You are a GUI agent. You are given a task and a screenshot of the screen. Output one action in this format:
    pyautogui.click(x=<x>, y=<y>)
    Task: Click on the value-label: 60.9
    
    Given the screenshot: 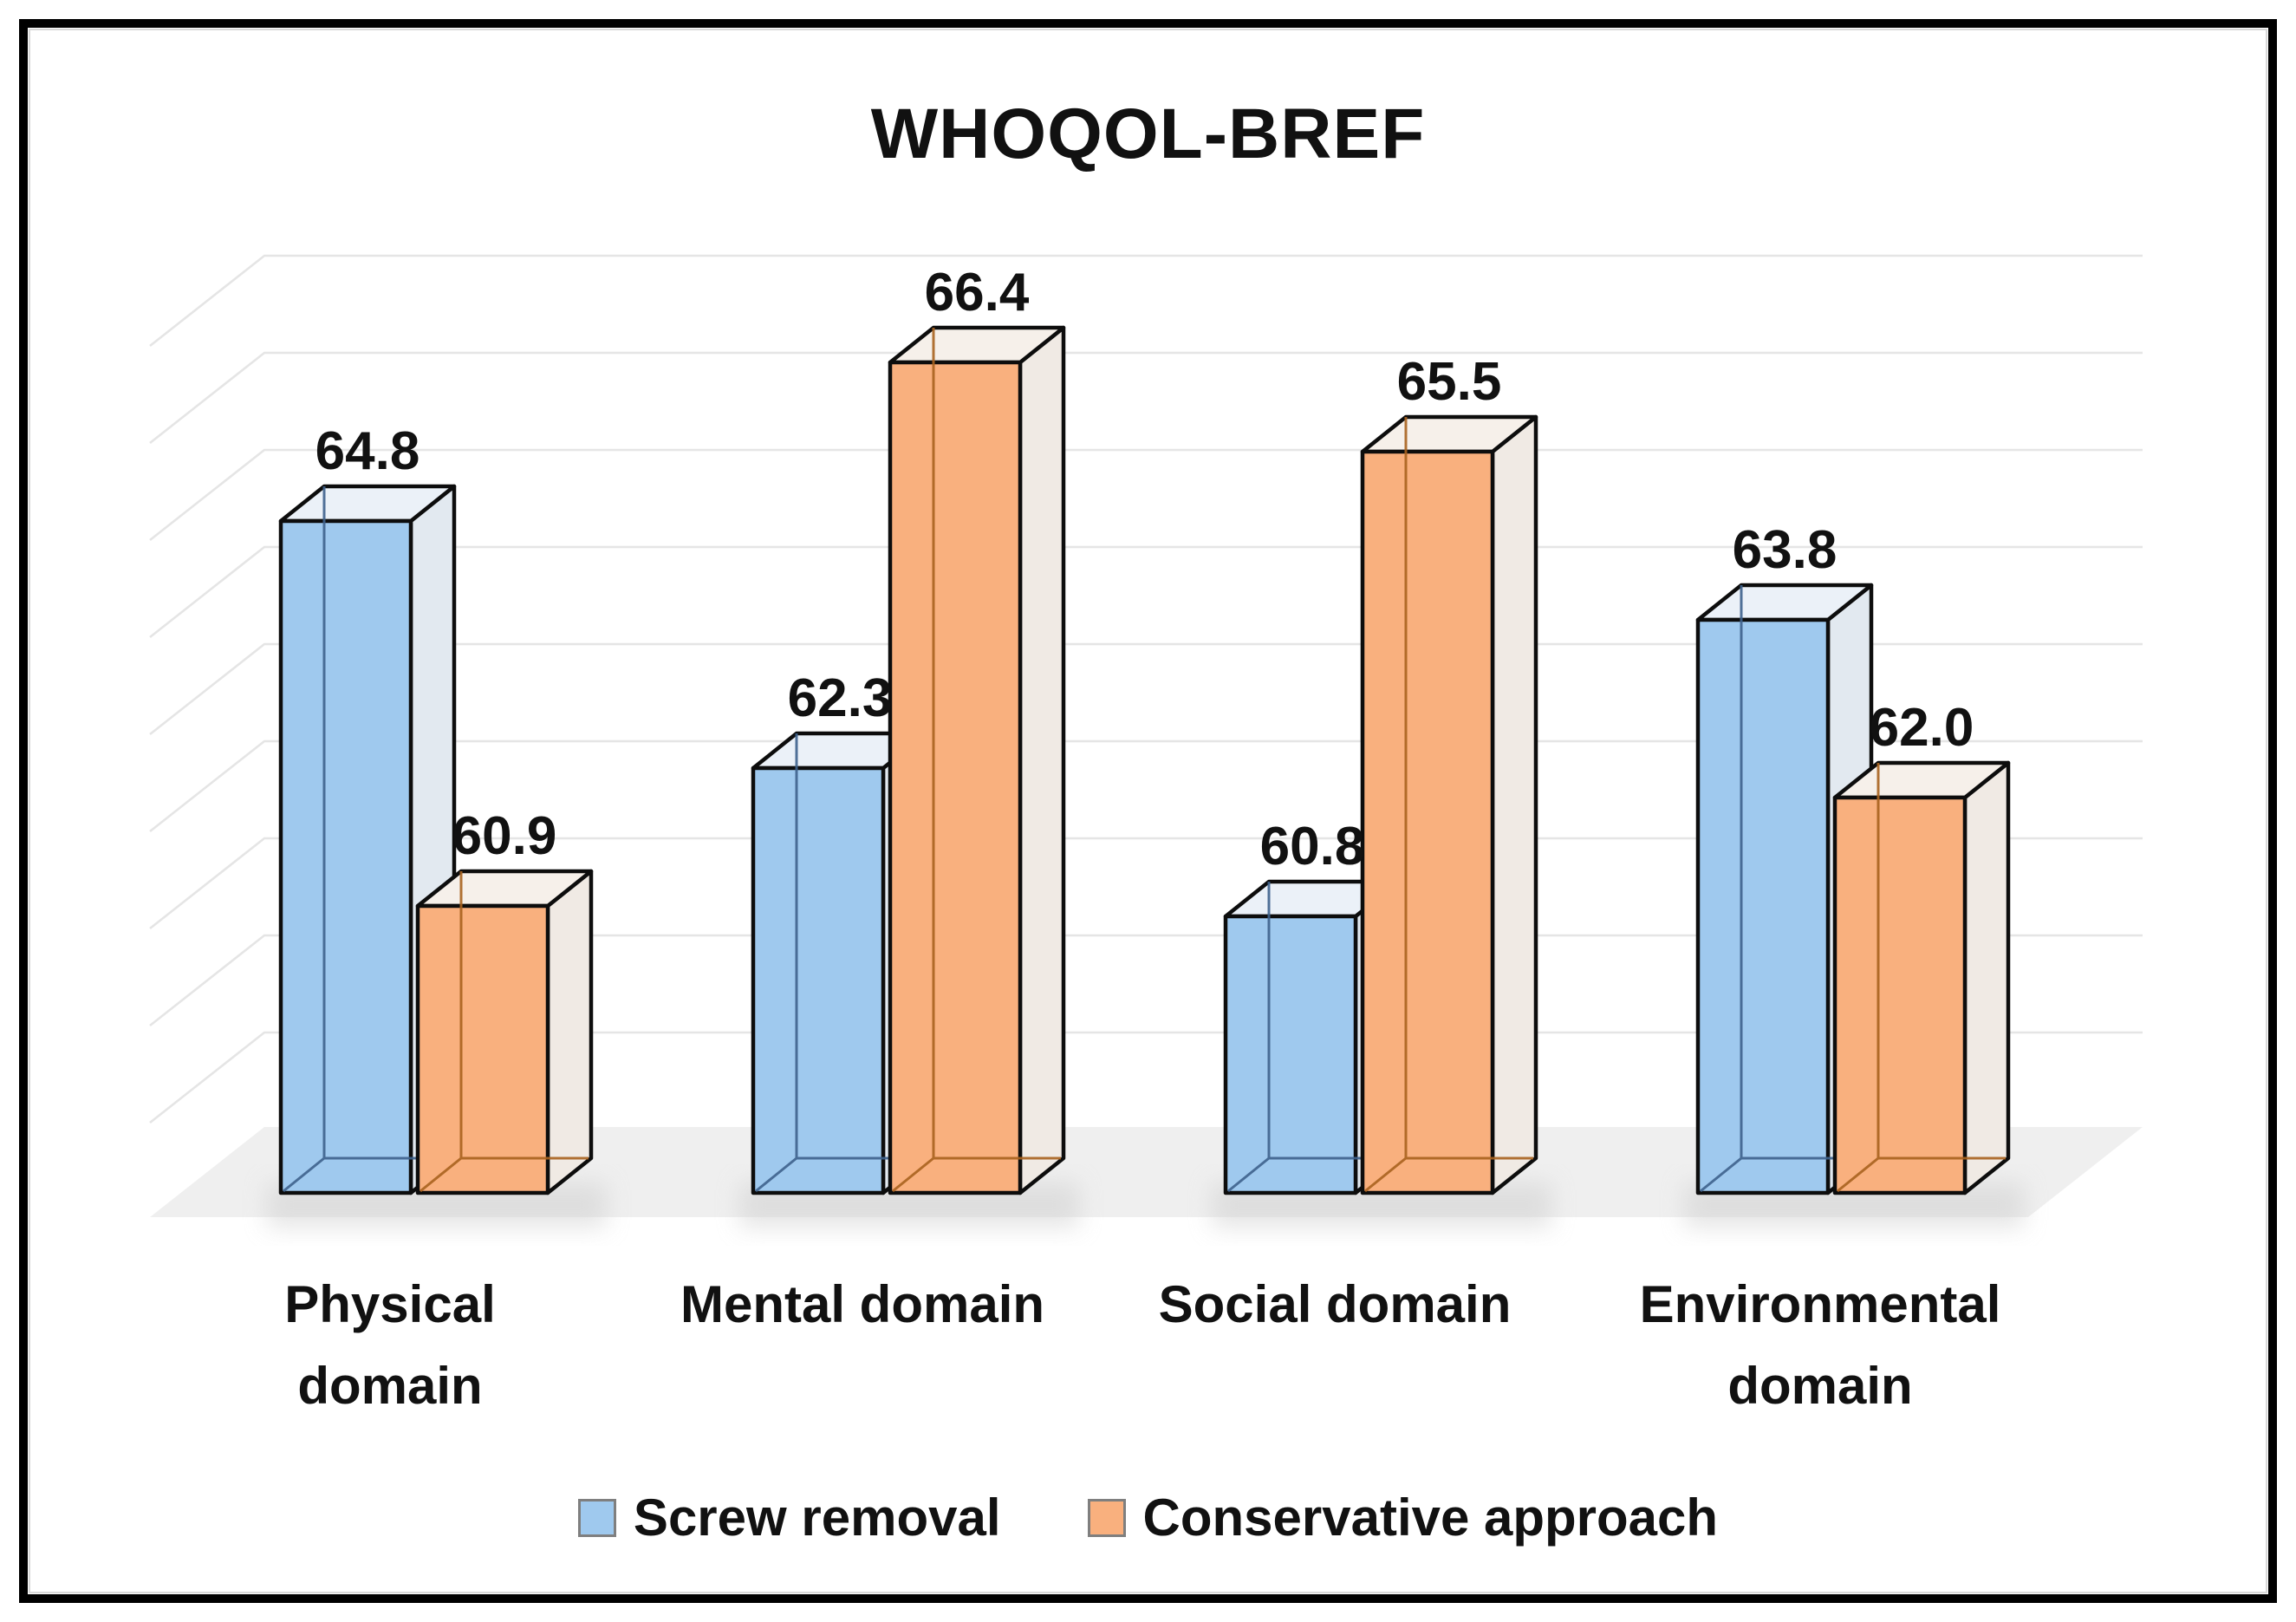 What is the action you would take?
    pyautogui.click(x=504, y=836)
    